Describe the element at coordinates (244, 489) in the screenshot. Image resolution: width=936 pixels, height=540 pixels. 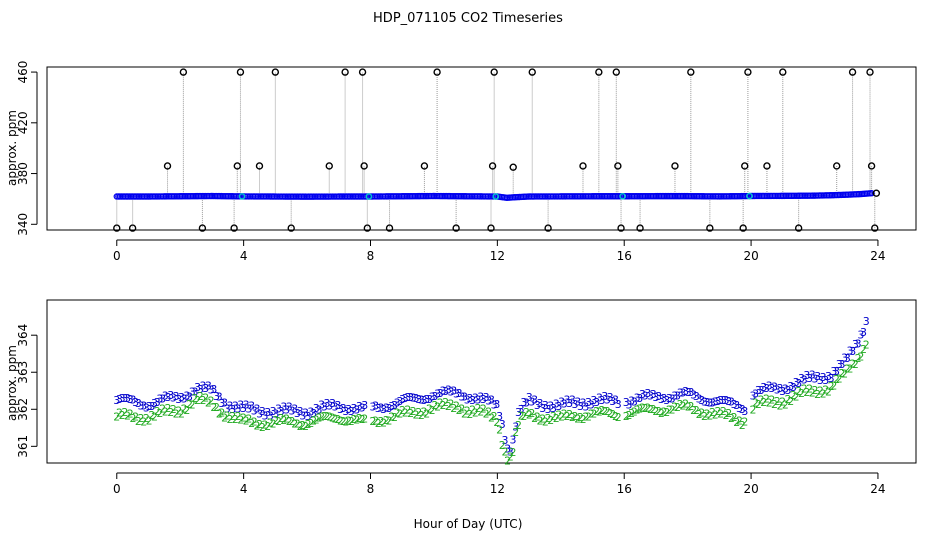
I see `panel-bottom-x-tick-label: 4` at that location.